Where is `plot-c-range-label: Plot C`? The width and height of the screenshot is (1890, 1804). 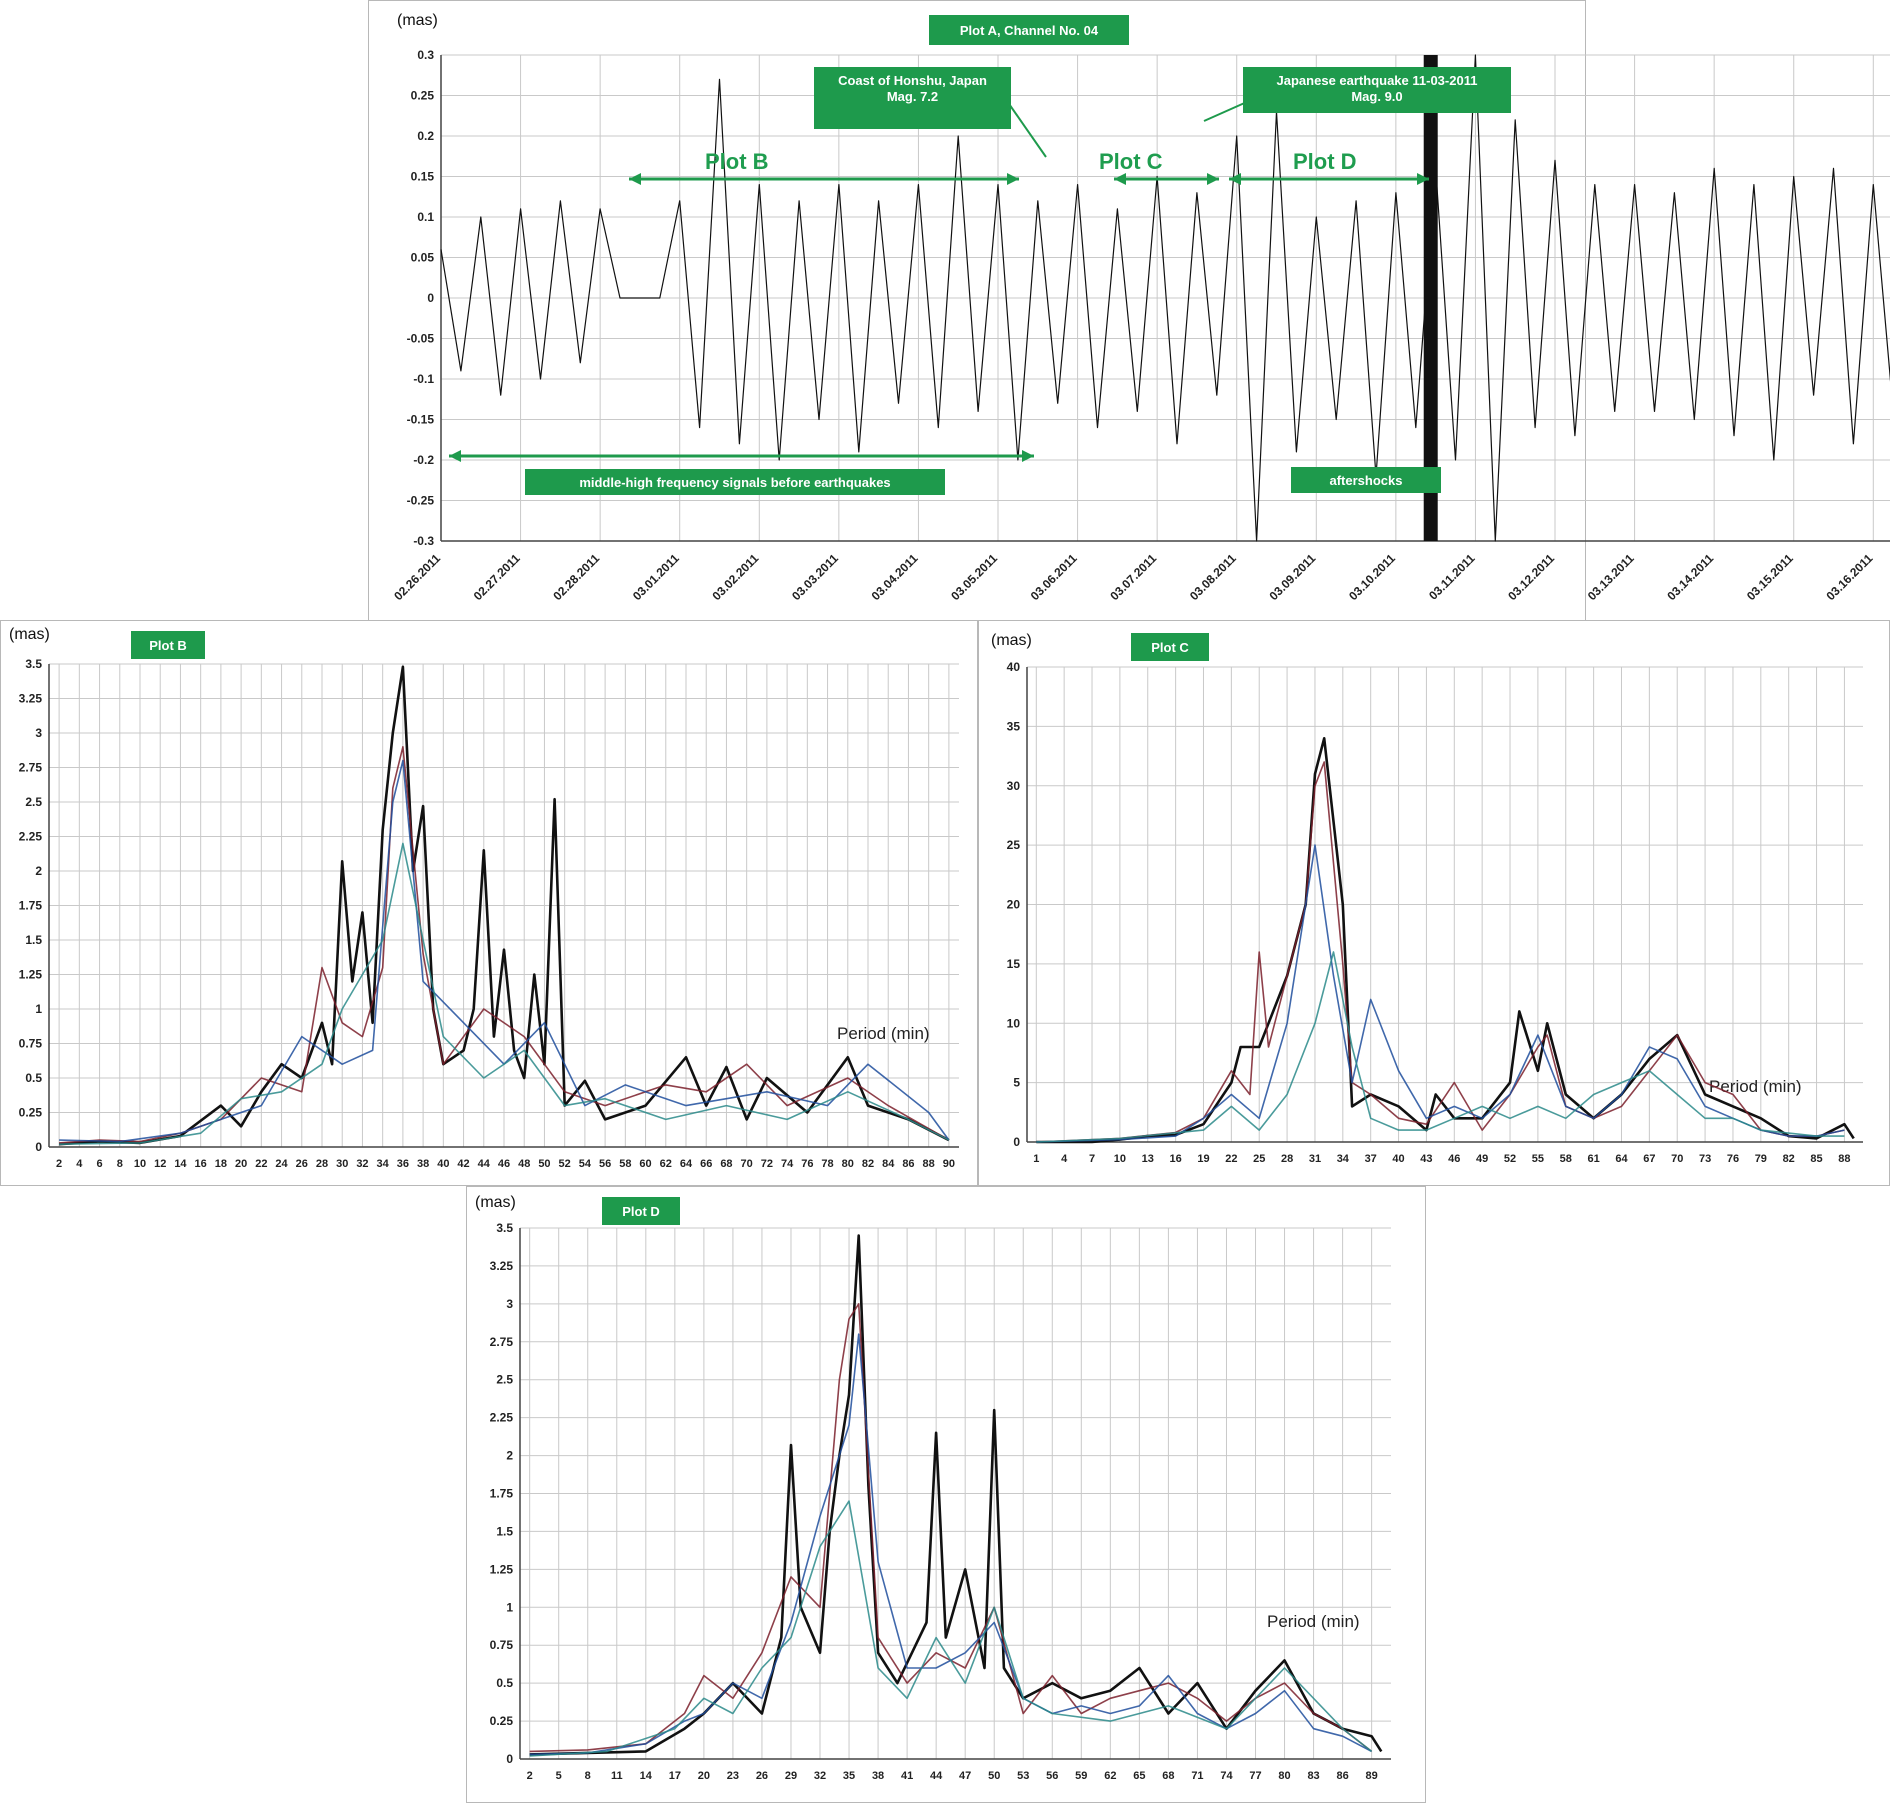
plot-c-range-label: Plot C is located at coordinates (1131, 161).